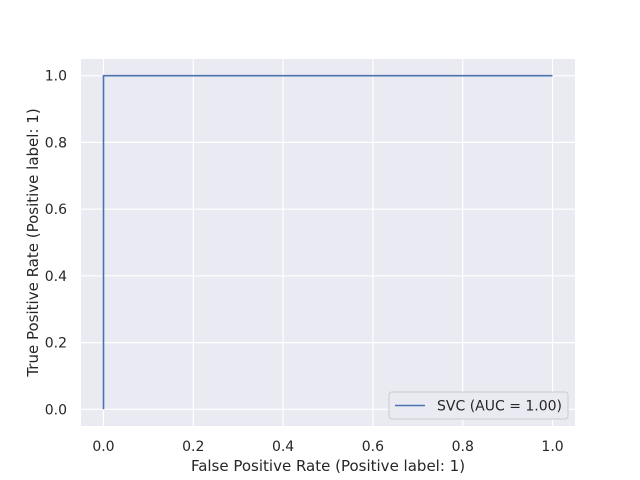  What do you see at coordinates (463, 447) in the screenshot?
I see `x-tick-label: 0.8` at bounding box center [463, 447].